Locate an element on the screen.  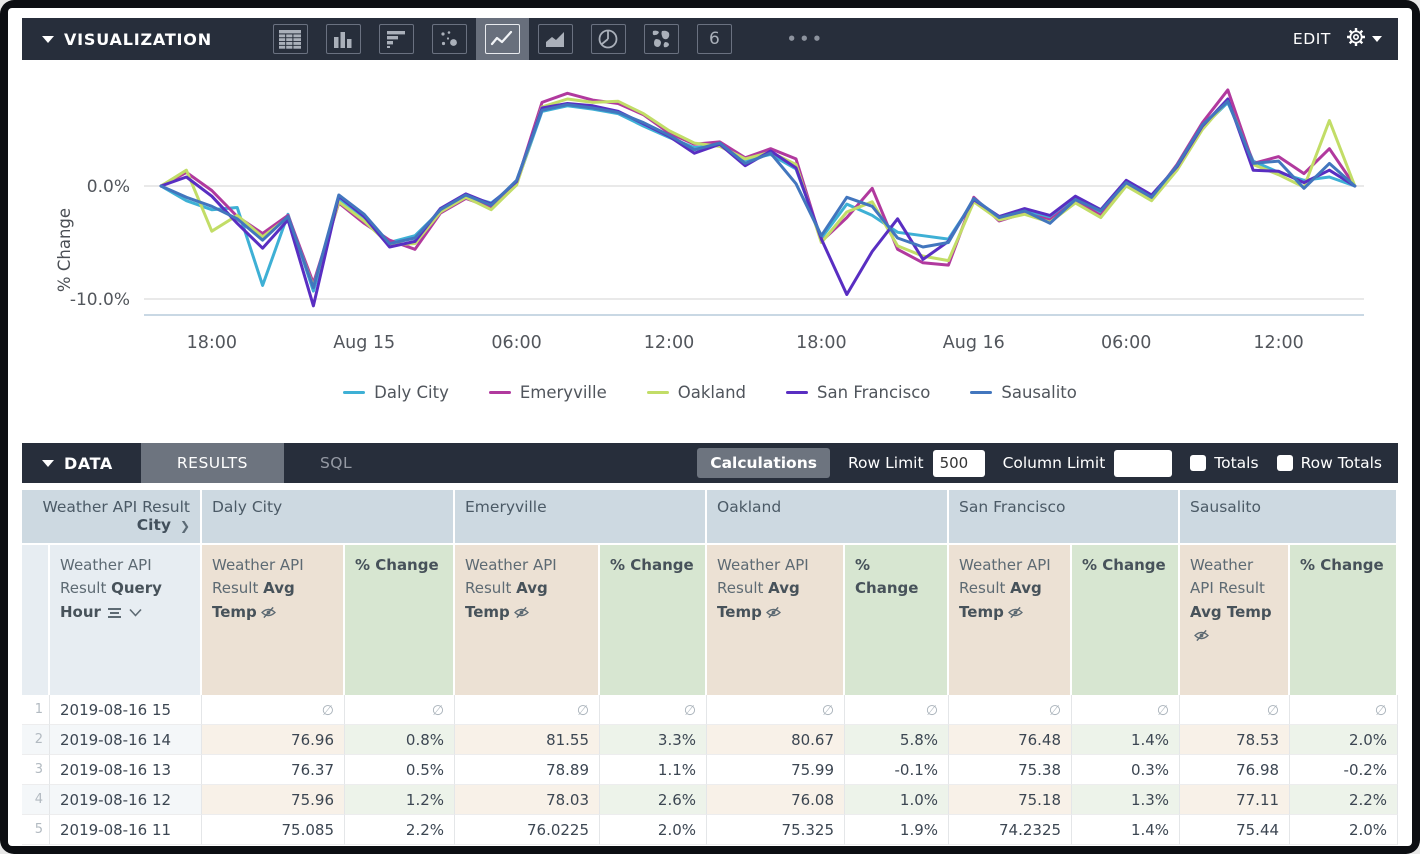
viz-type-table-icon is located at coordinates (290, 39).